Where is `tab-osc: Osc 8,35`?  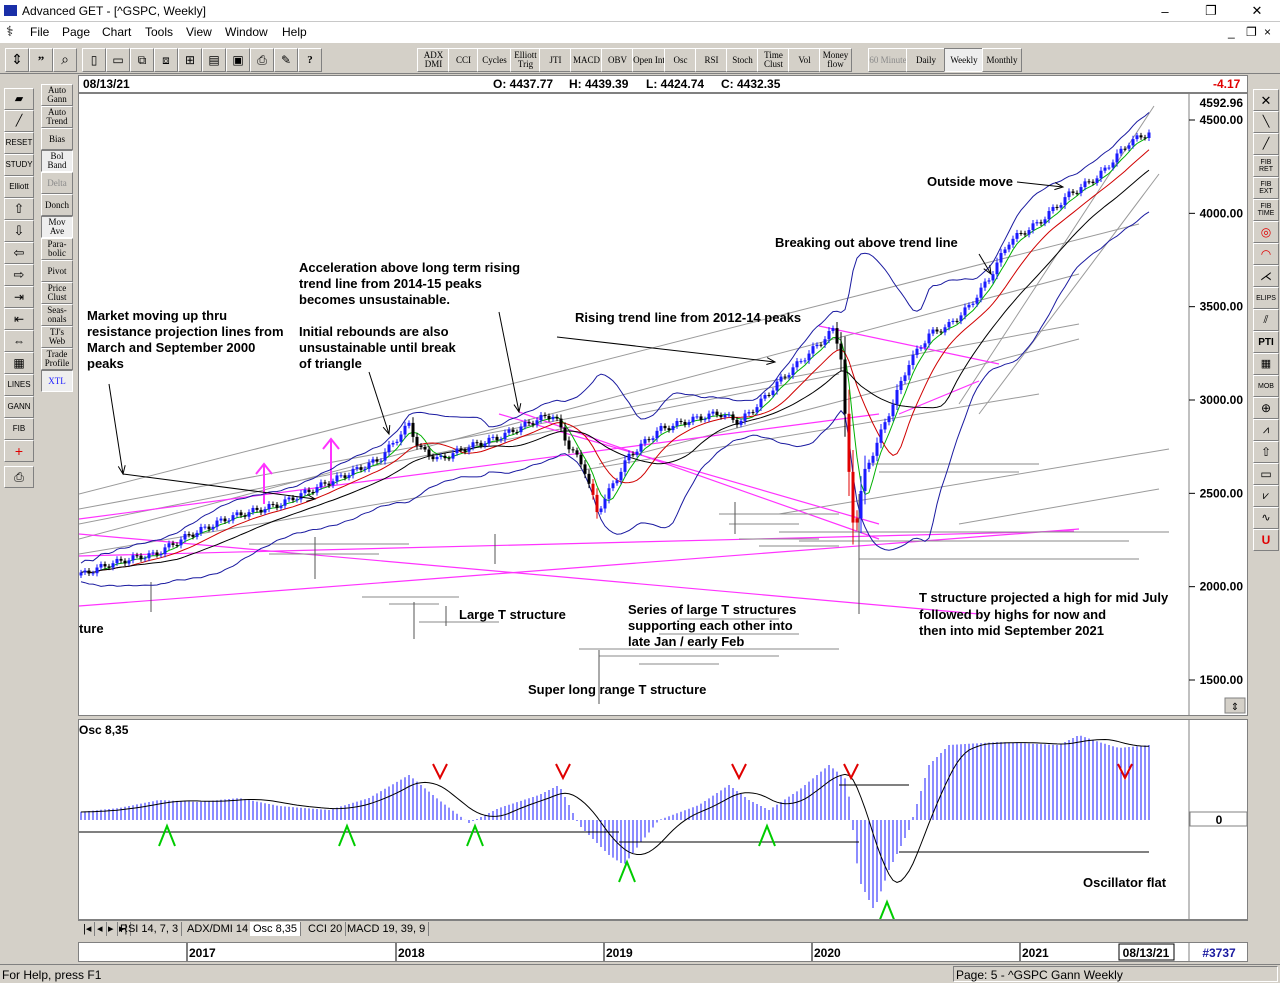
tab-osc: Osc 8,35 is located at coordinates (276, 929).